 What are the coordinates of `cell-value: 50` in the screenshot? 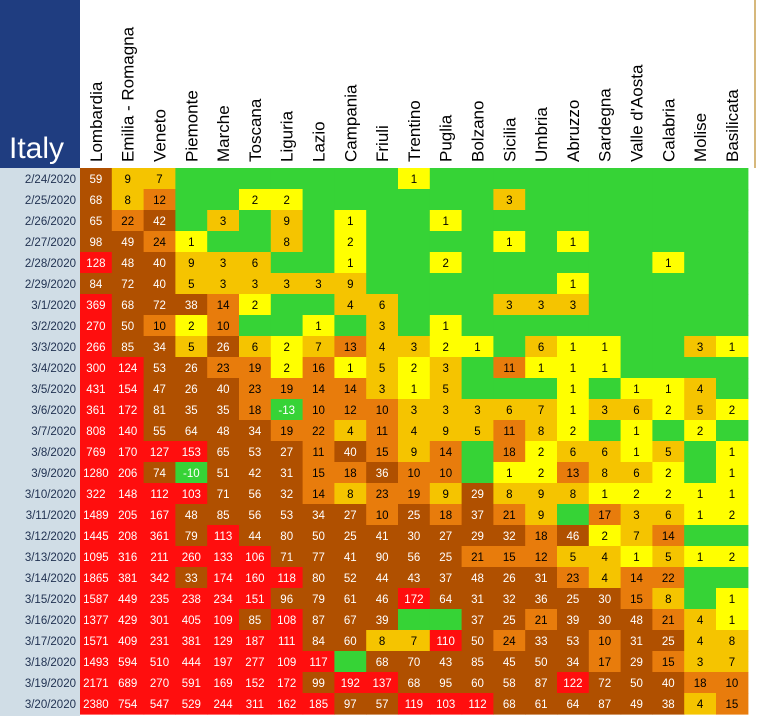 It's located at (318, 537).